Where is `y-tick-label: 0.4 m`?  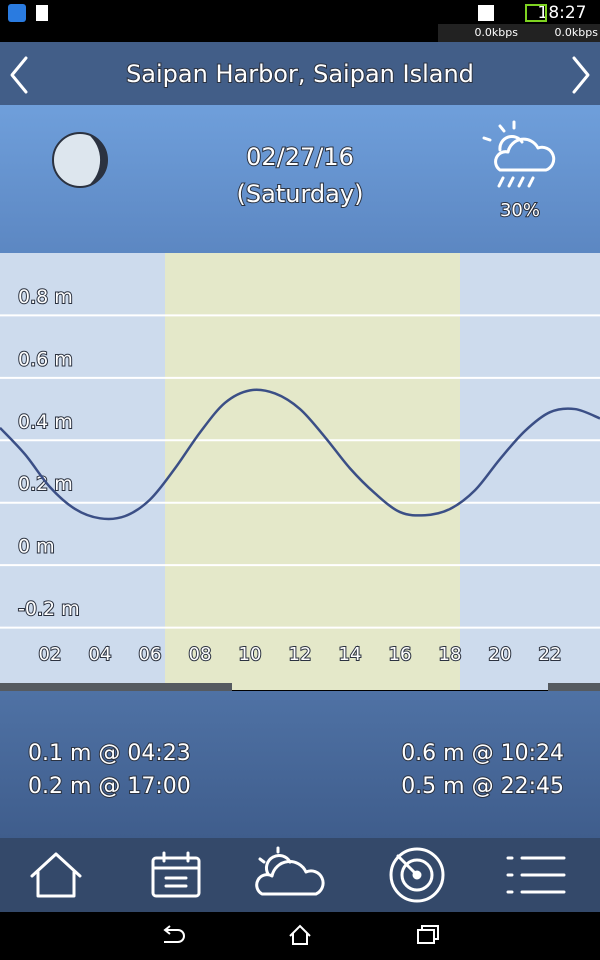 y-tick-label: 0.4 m is located at coordinates (45, 422).